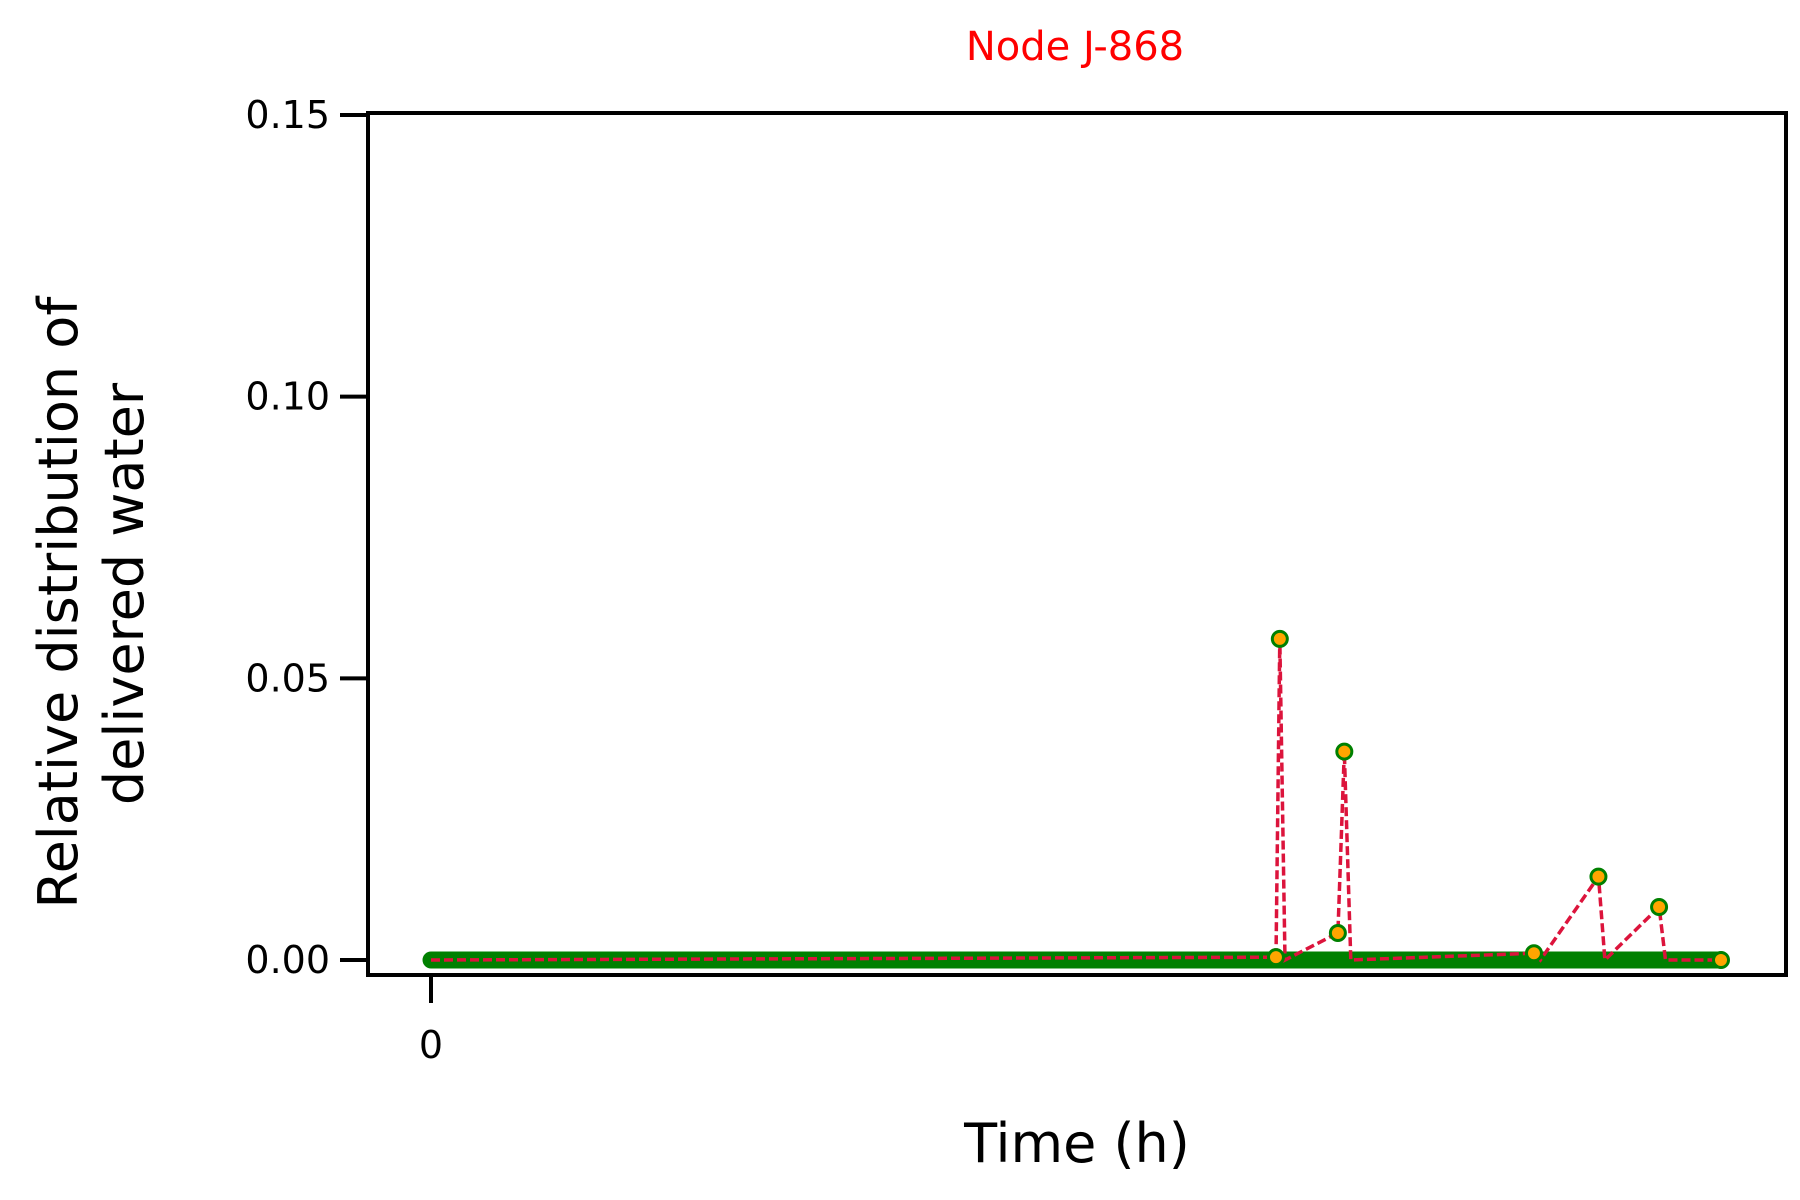 The image size is (1800, 1200). What do you see at coordinates (58, 602) in the screenshot?
I see `y-axis-label-line-1: Relative distribution of` at bounding box center [58, 602].